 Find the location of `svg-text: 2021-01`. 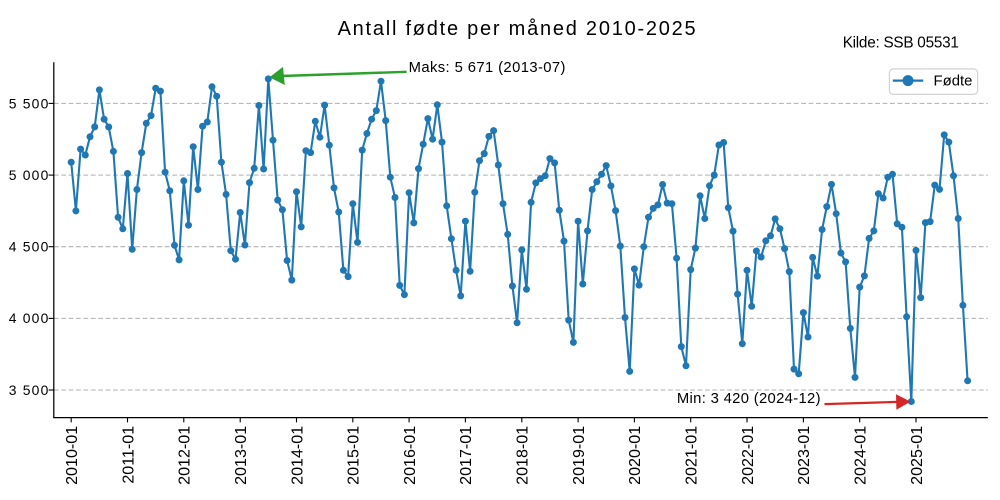

svg-text: 2021-01 is located at coordinates (692, 455).